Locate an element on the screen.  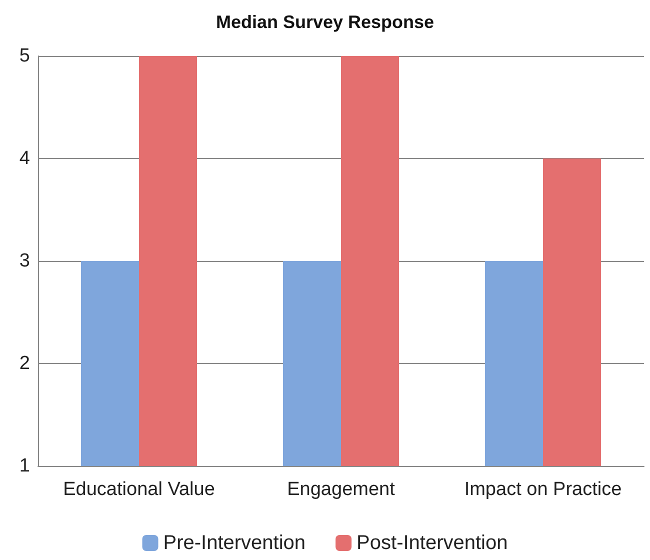
y-tick-label: 1 is located at coordinates (24, 466).